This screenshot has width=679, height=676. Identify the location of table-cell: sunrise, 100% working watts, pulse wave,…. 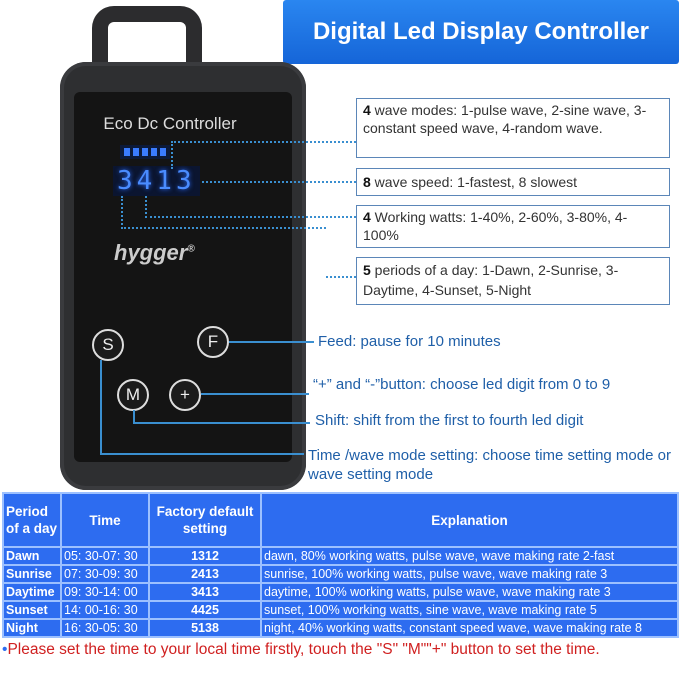
(469, 574).